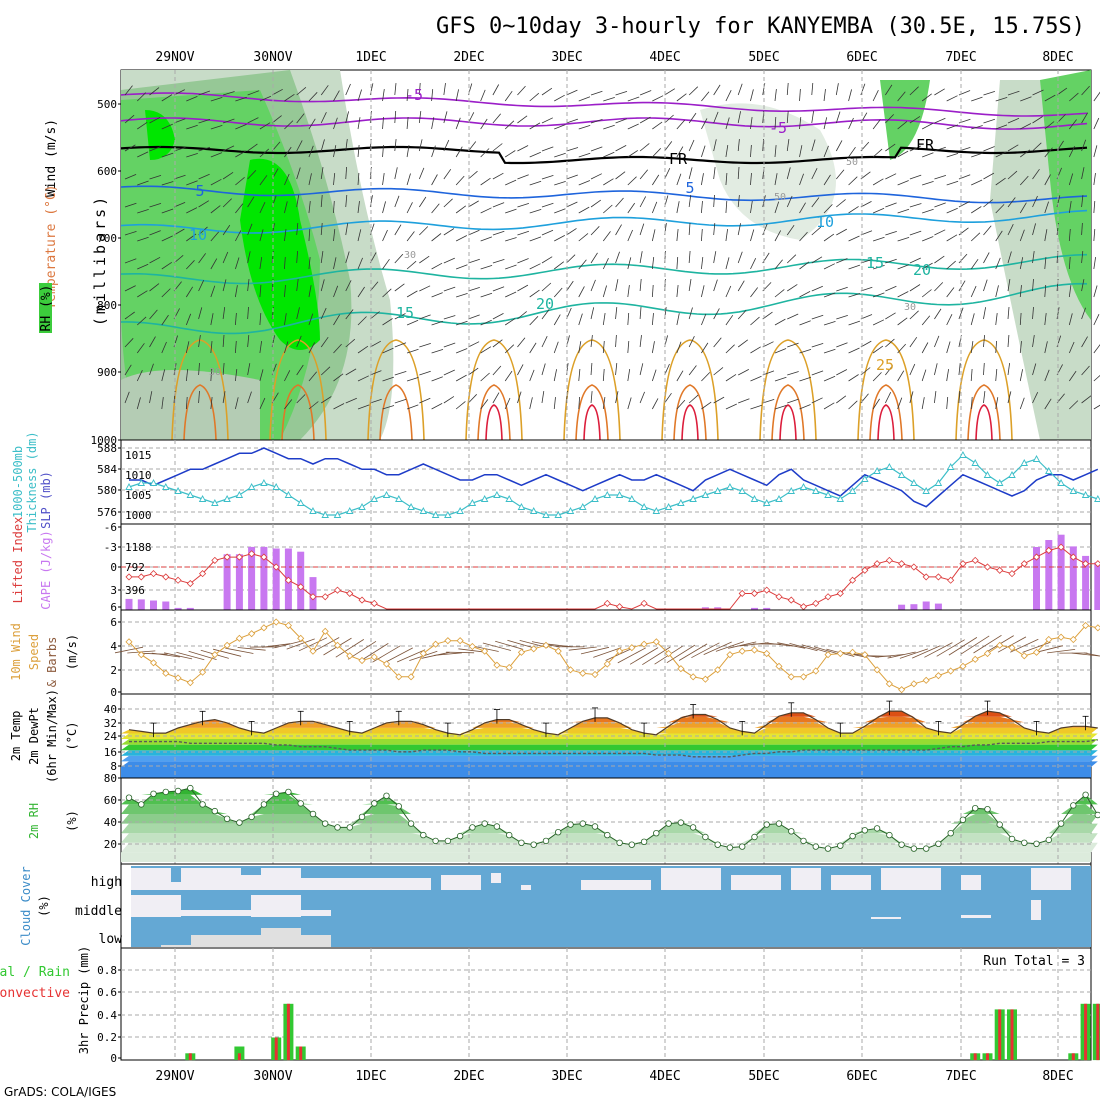 This screenshot has height=1100, width=1100. What do you see at coordinates (35, 972) in the screenshot?
I see `precip-total-label: Total / Rain` at bounding box center [35, 972].